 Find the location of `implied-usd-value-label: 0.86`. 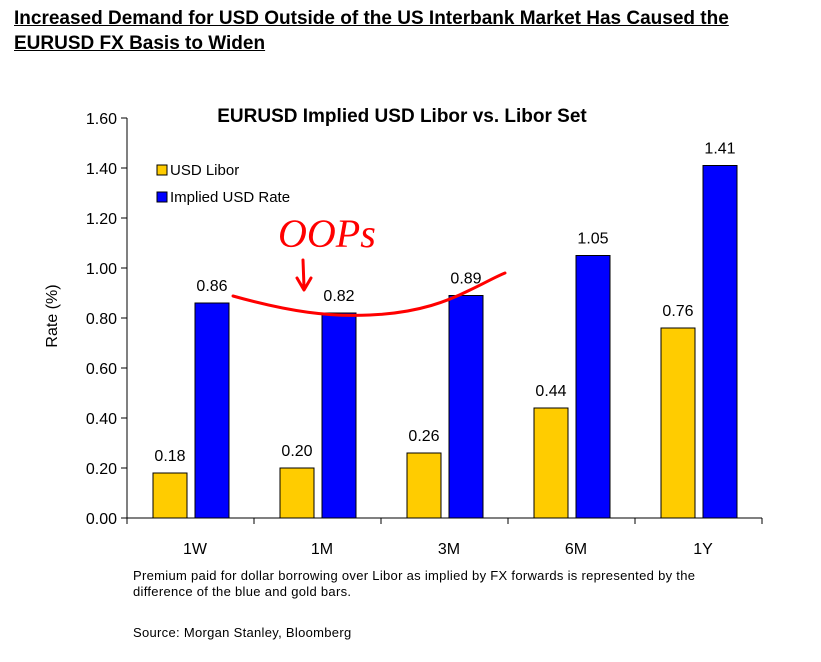

implied-usd-value-label: 0.86 is located at coordinates (211, 286).